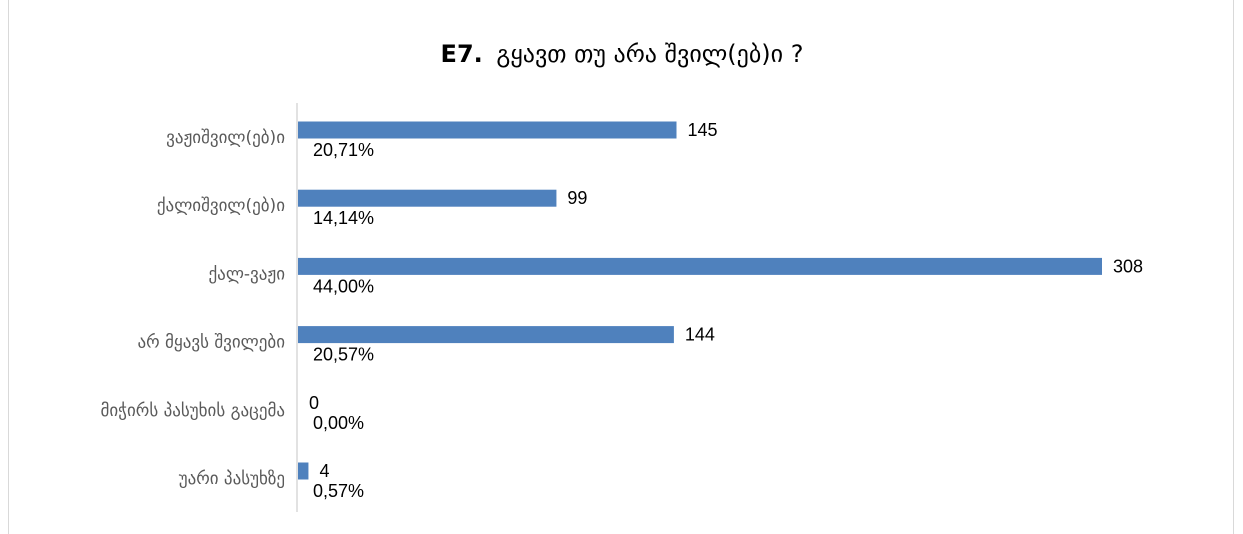 The height and width of the screenshot is (534, 1243). Describe the element at coordinates (1128, 266) in the screenshot. I see `value-label: 308` at that location.